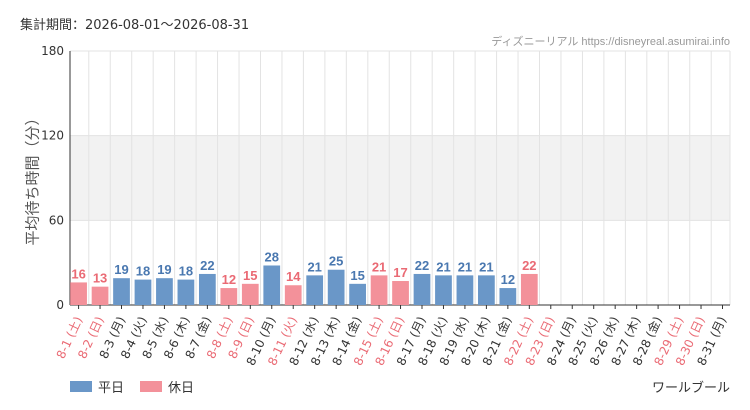  Describe the element at coordinates (336, 261) in the screenshot. I see `bar-value-label: 25` at that location.